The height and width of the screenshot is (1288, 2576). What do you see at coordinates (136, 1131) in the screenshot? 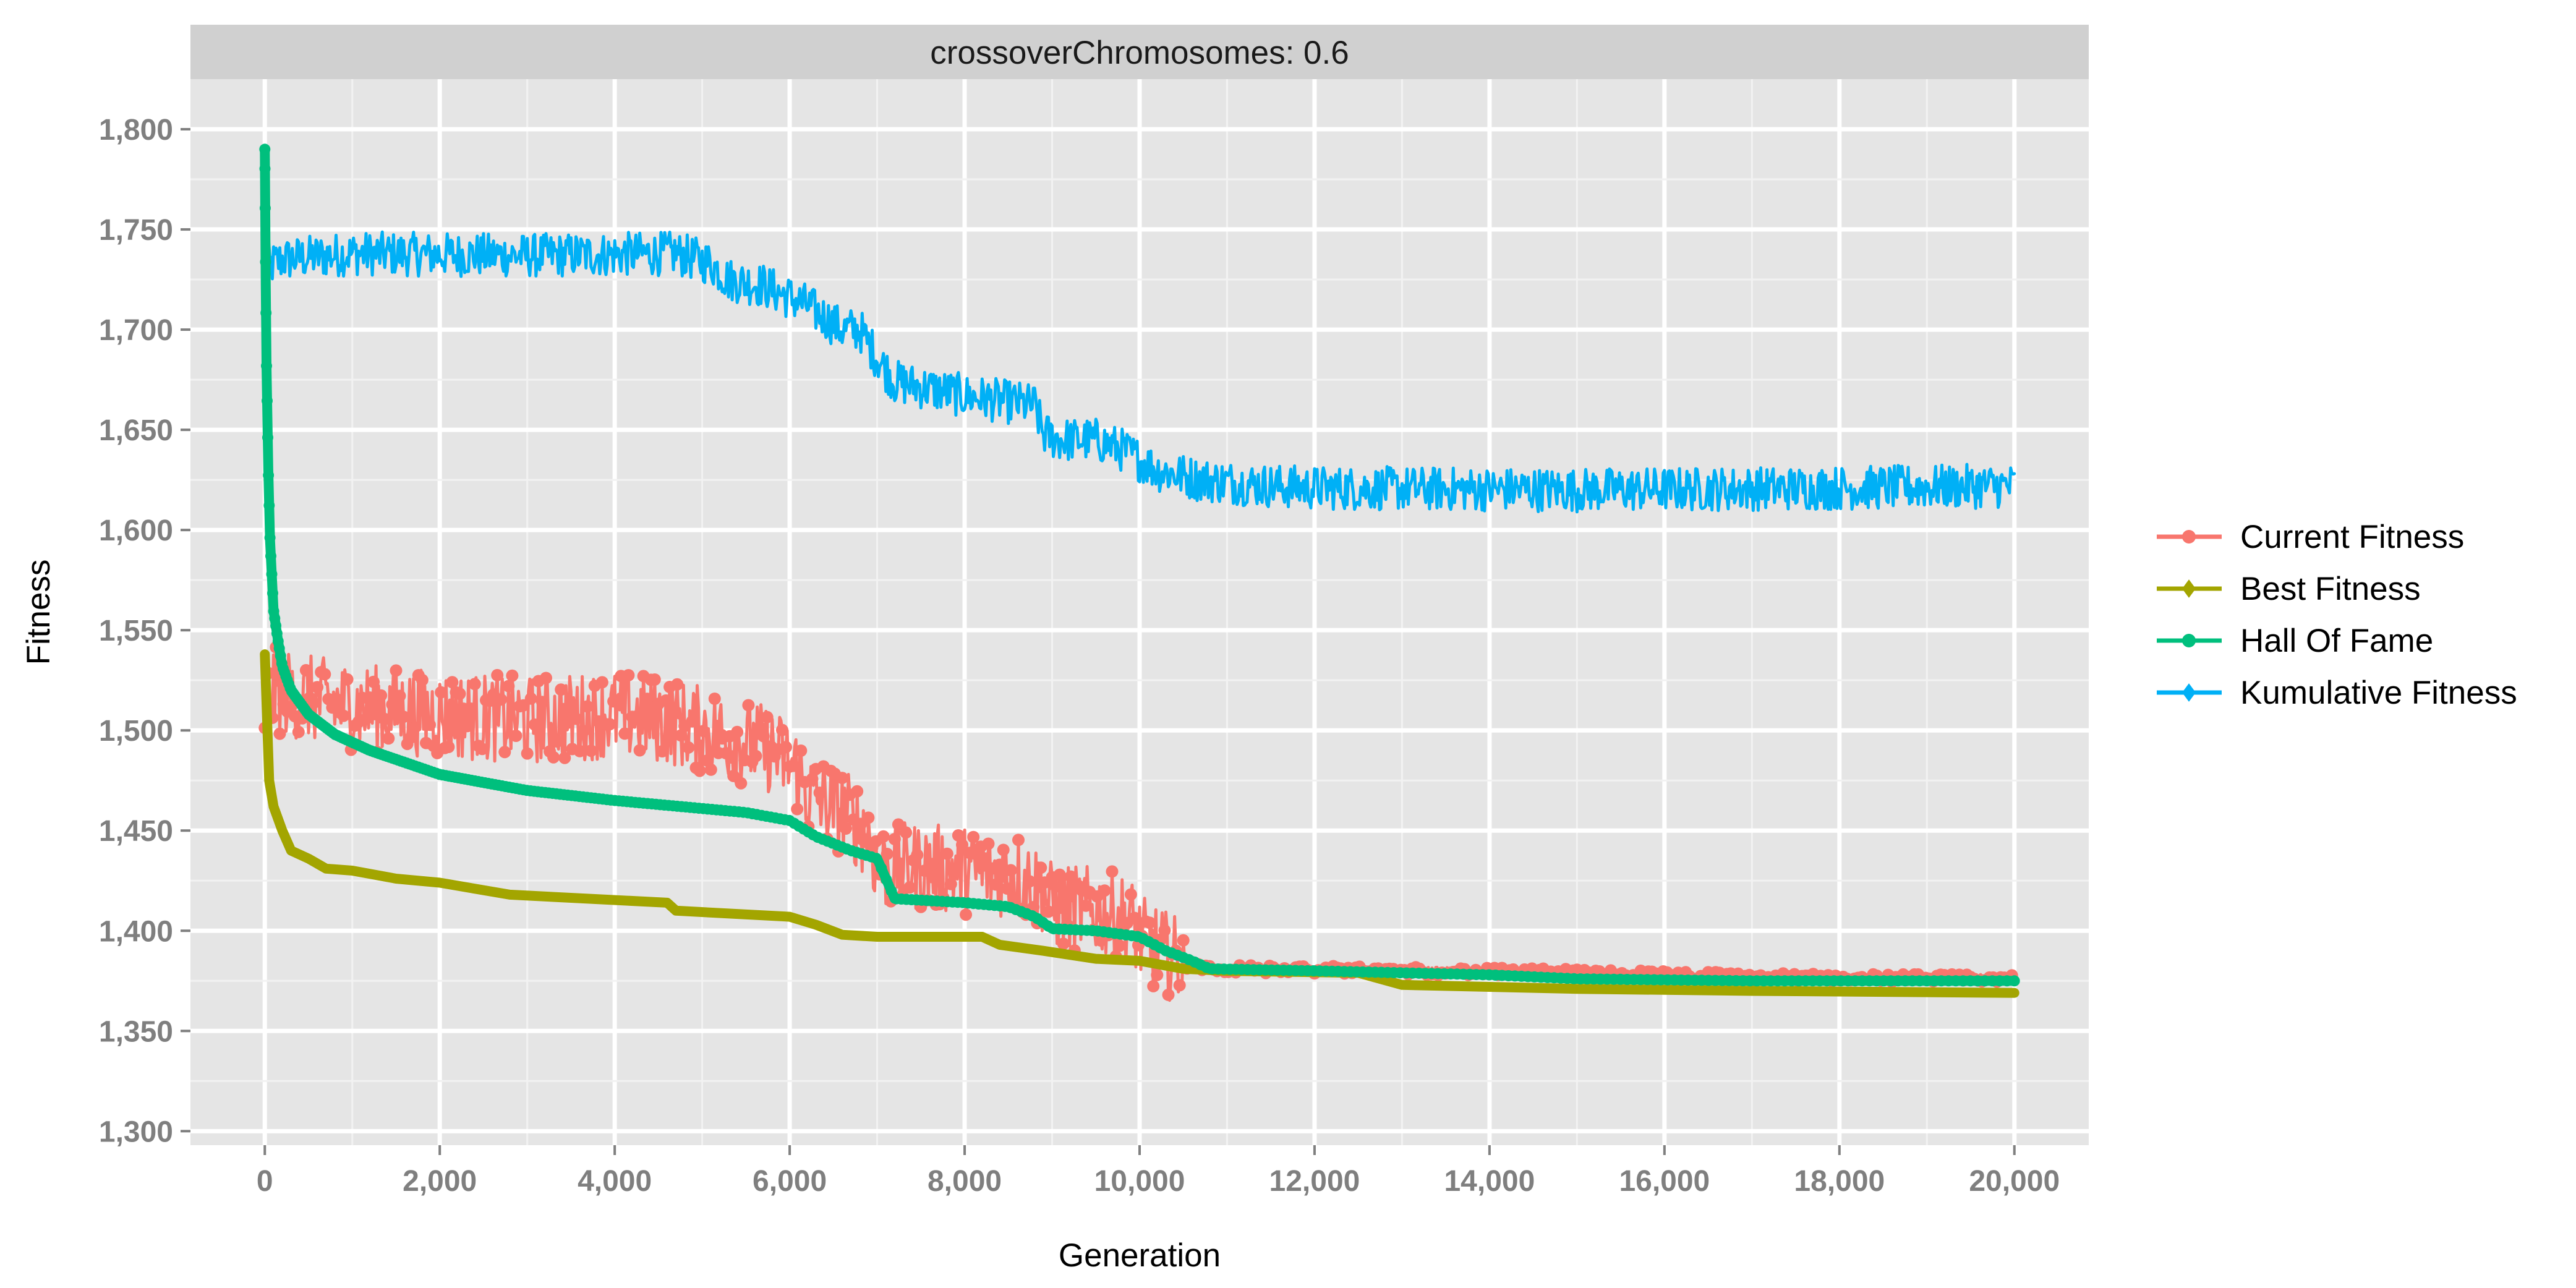
I see `y-tick-label: 1,300` at bounding box center [136, 1131].